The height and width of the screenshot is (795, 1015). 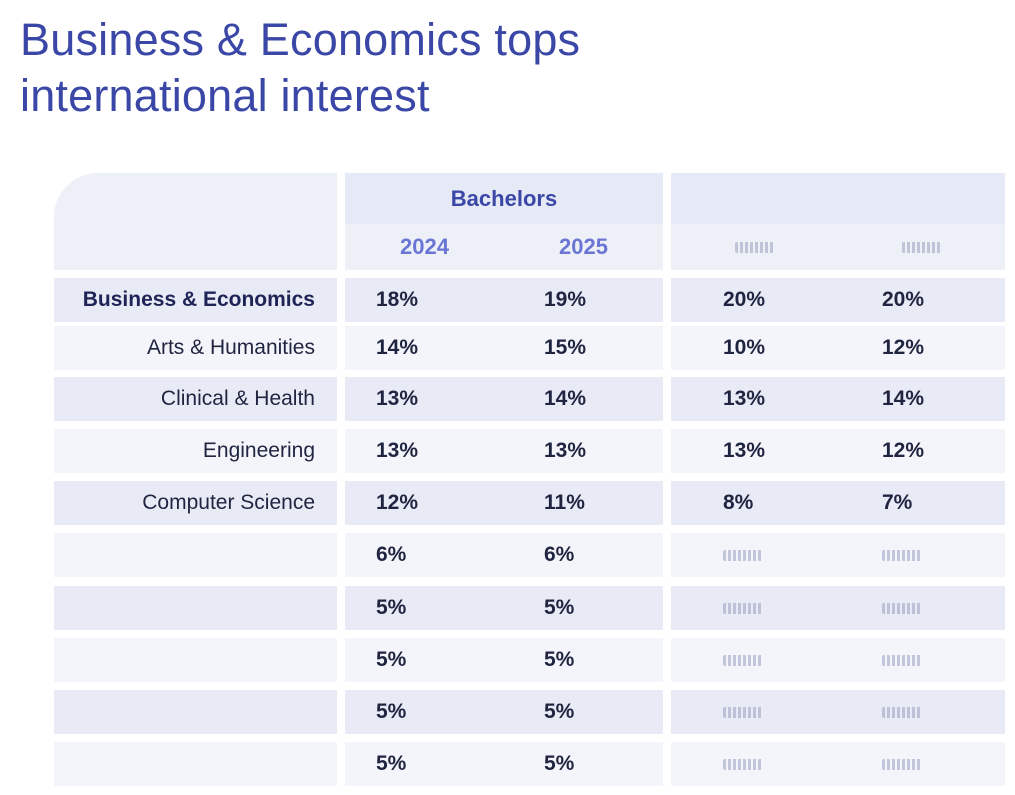 What do you see at coordinates (583, 246) in the screenshot?
I see `year-2025-header: 2025` at bounding box center [583, 246].